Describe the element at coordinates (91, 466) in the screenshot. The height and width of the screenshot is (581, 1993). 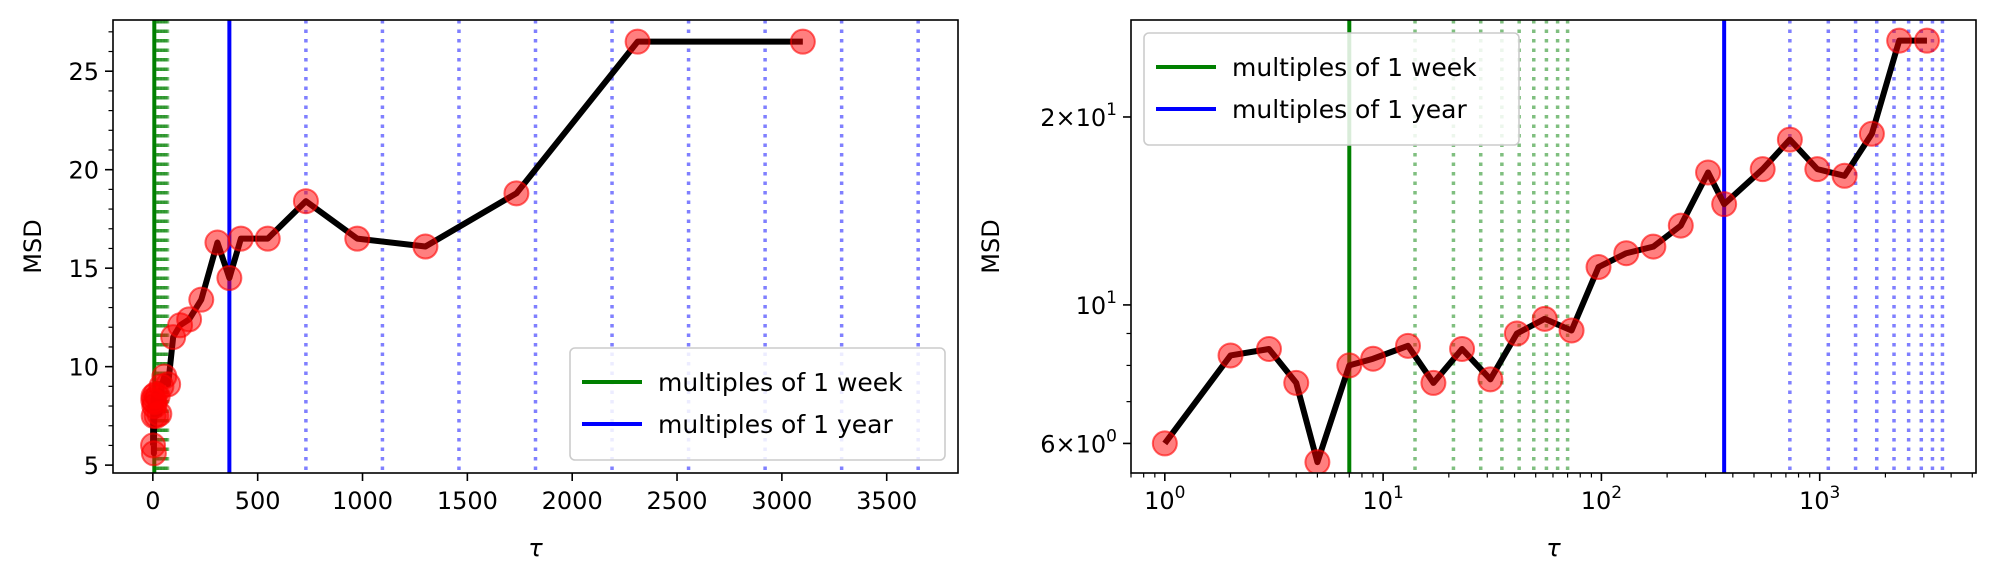
I see `y-tick-label: 5` at that location.